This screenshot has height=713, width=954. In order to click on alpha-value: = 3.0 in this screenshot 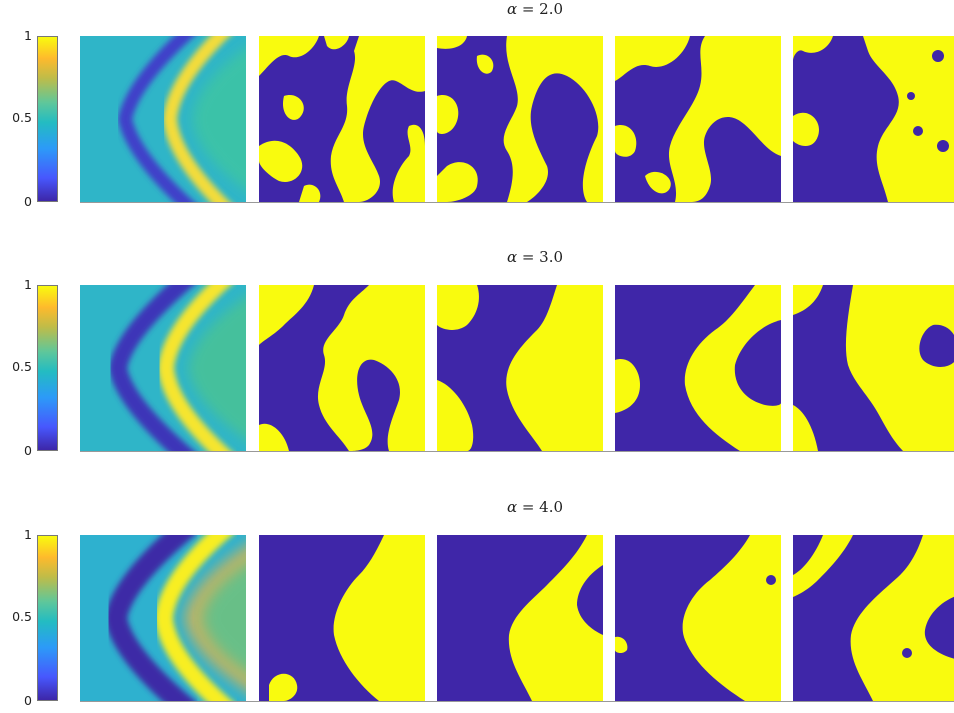, I will do `click(540, 257)`.